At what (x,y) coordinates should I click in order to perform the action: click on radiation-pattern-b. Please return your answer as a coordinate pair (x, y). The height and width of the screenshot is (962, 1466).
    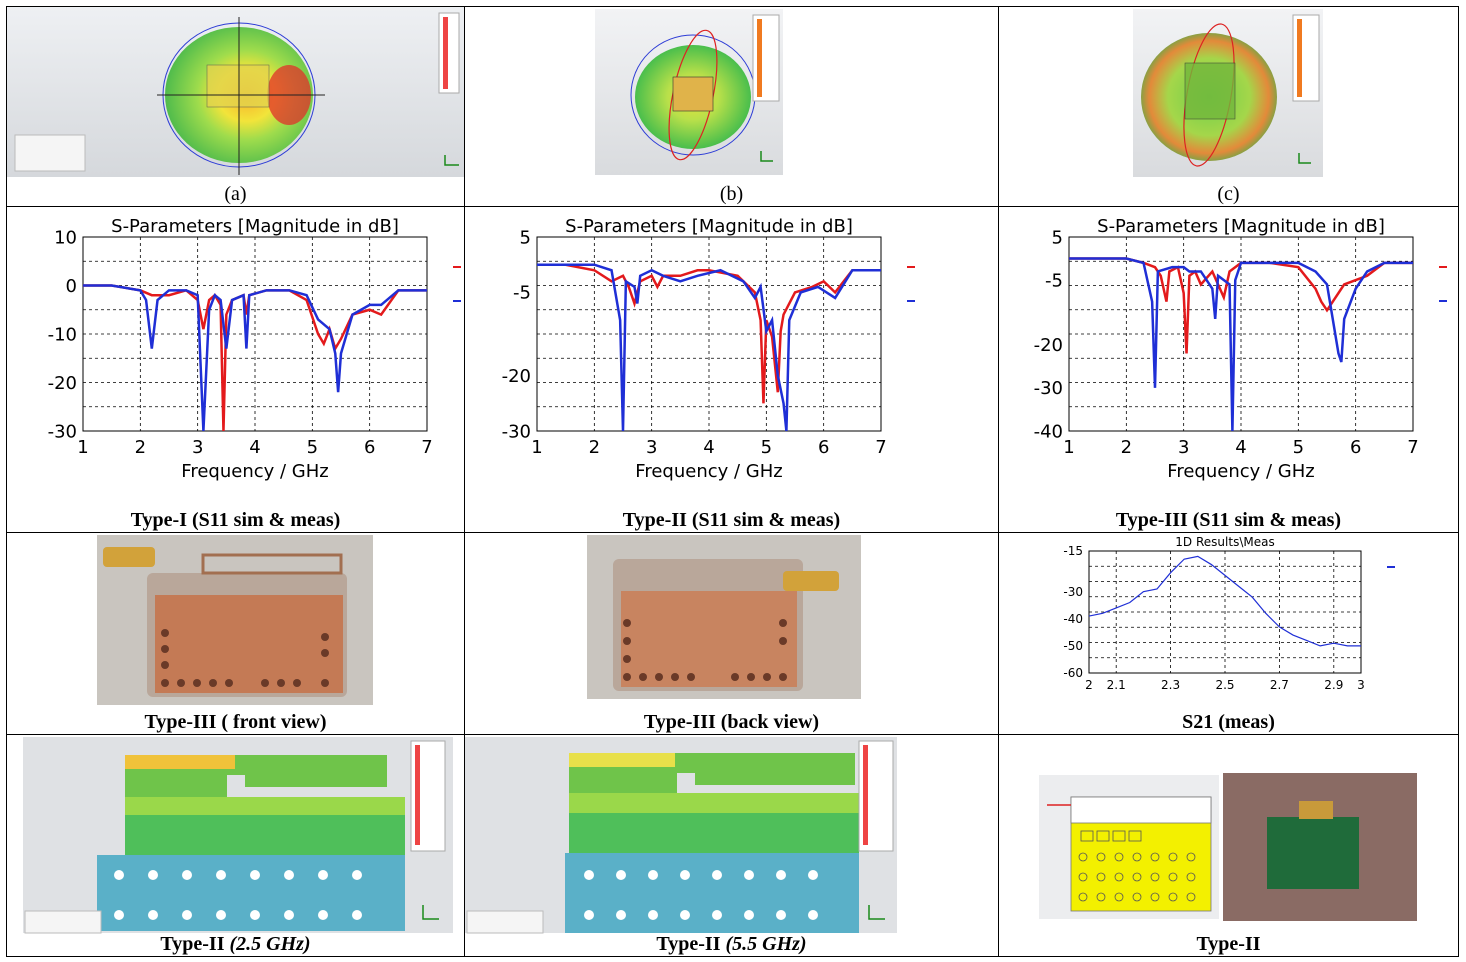
    Looking at the image, I should click on (689, 92).